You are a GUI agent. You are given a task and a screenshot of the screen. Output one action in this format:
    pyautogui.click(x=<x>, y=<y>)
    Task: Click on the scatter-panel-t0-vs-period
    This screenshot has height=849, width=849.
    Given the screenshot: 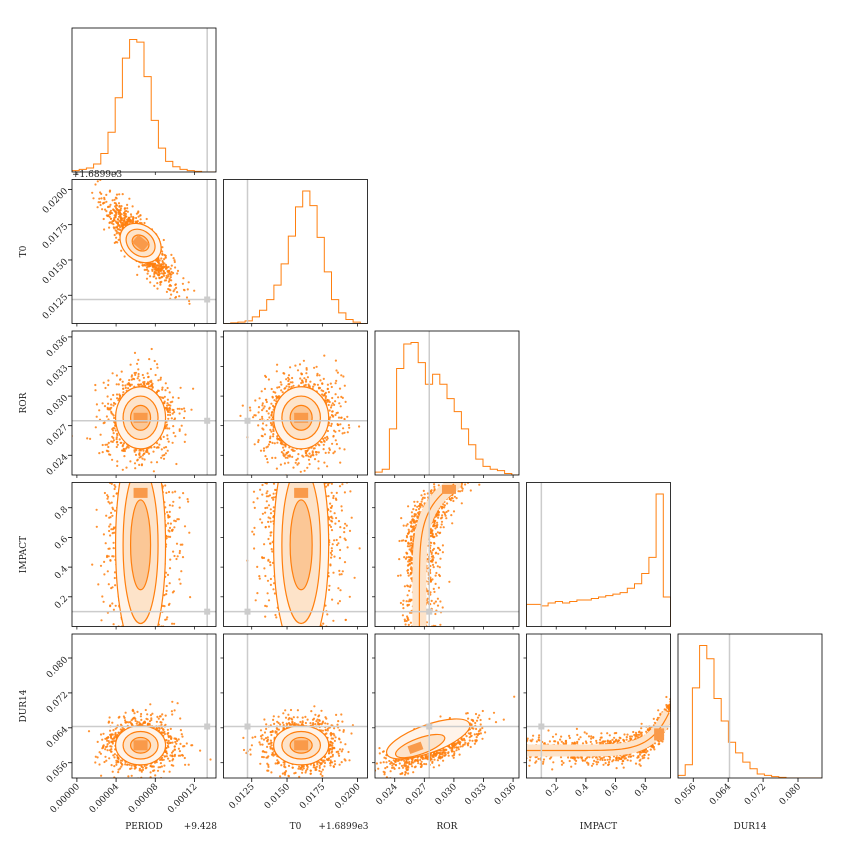 What is the action you would take?
    pyautogui.click(x=144, y=251)
    